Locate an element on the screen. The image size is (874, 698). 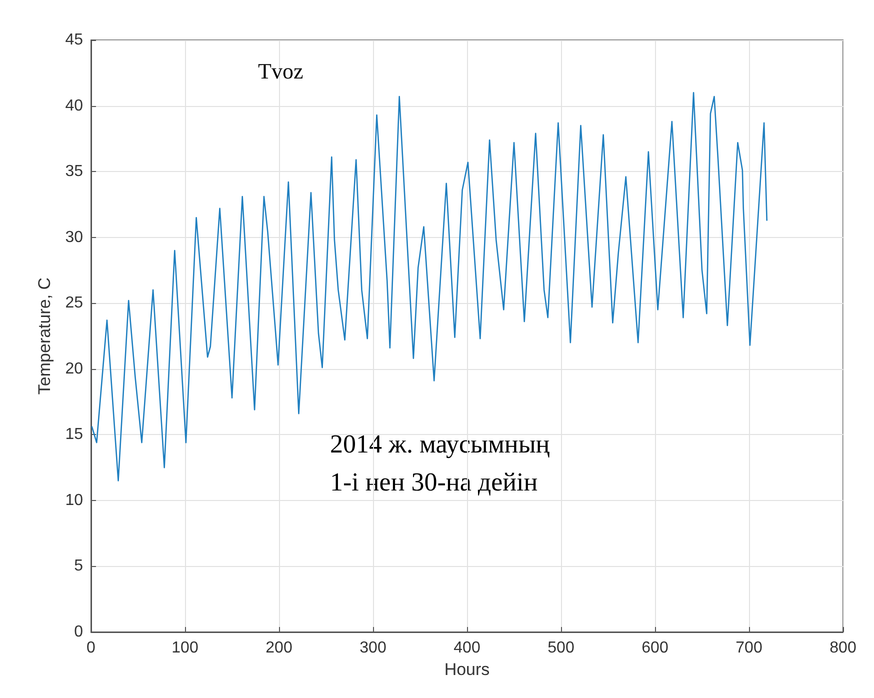
text: Tvoz is located at coordinates (281, 71).